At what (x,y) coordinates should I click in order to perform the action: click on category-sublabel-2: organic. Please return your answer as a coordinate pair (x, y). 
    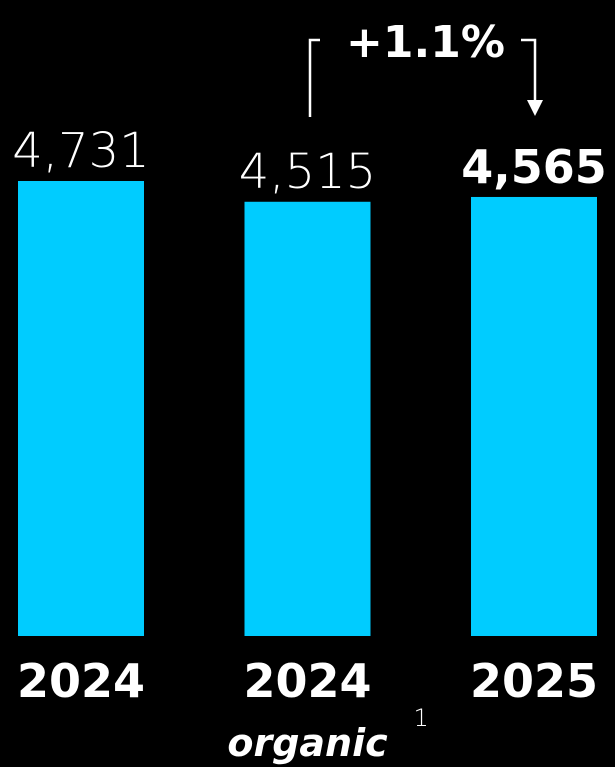
    Looking at the image, I should click on (307, 743).